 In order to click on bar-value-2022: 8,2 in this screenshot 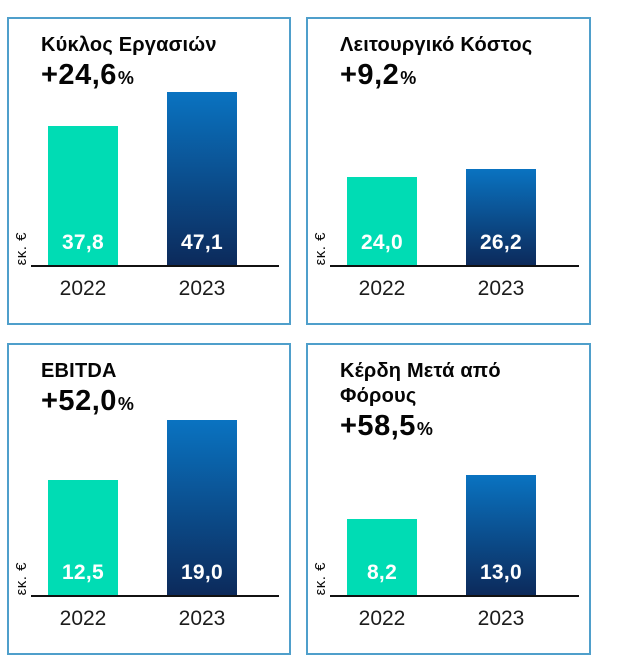, I will do `click(382, 572)`.